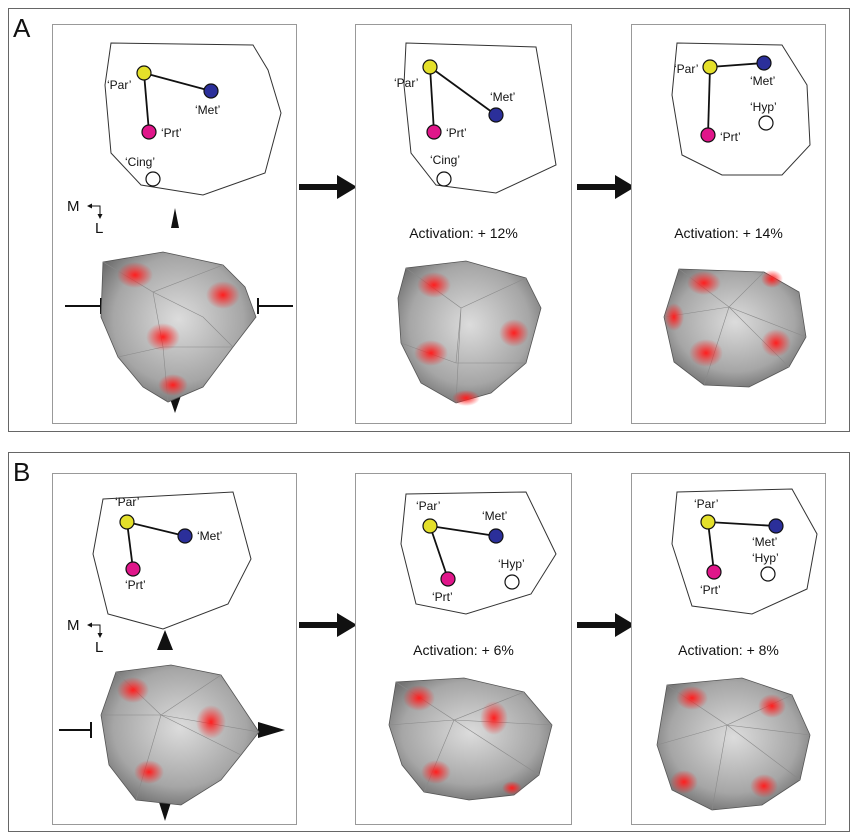 The width and height of the screenshot is (850, 836). Describe the element at coordinates (144, 73) in the screenshot. I see `node-par` at that location.